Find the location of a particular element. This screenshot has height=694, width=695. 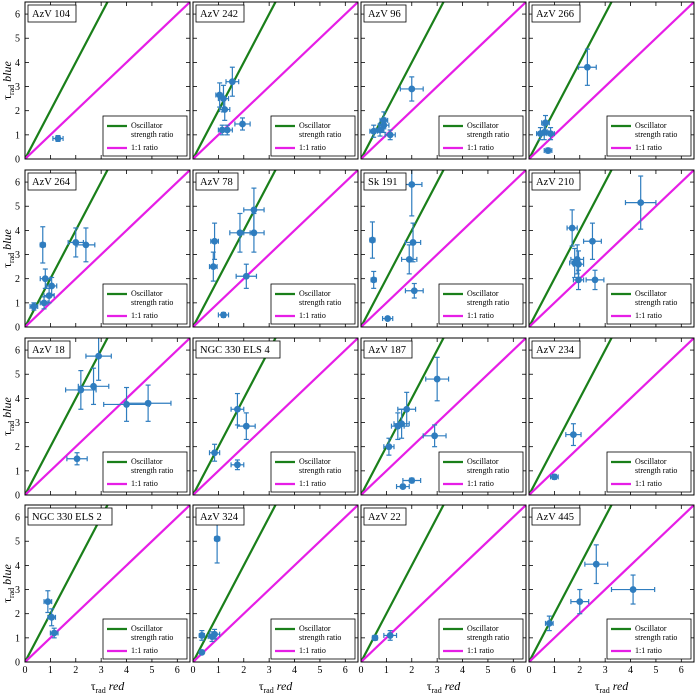

panel-title: AzV 266 is located at coordinates (556, 13).